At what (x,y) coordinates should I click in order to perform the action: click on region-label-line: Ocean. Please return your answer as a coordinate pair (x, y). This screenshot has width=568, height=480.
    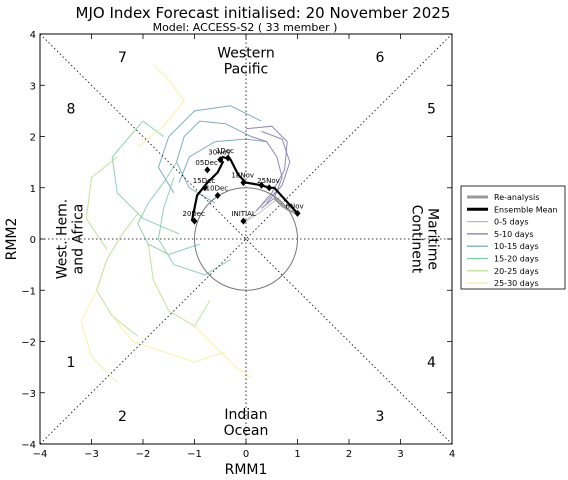
    Looking at the image, I should click on (246, 431).